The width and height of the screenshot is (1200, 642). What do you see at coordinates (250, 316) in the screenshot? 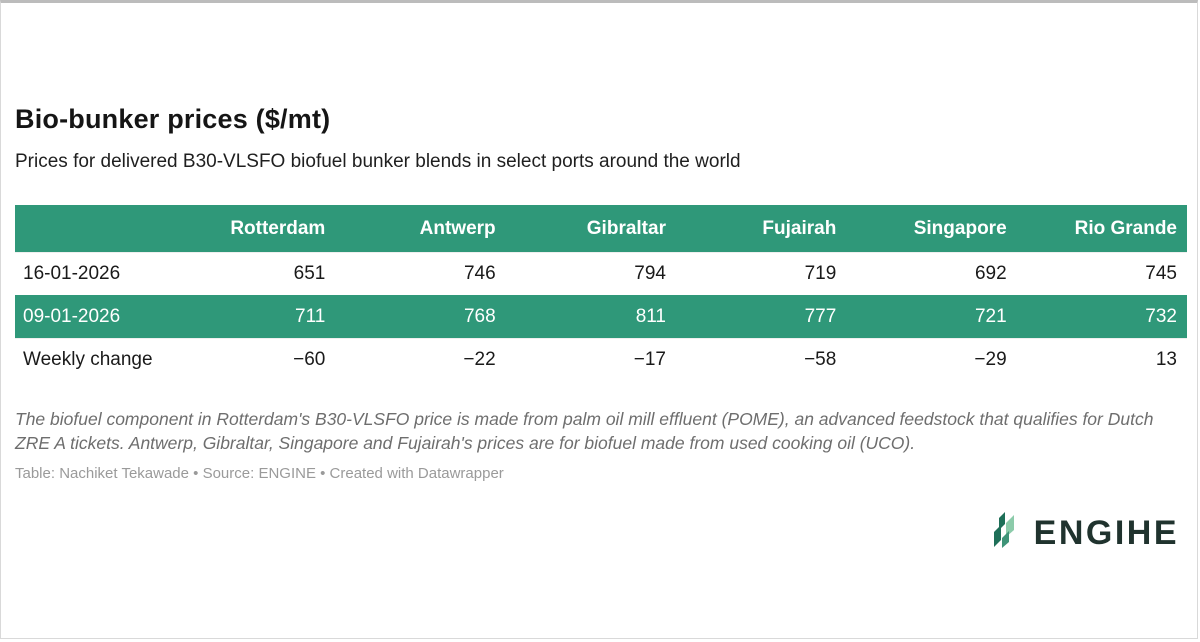
I see `value-cell: 711` at bounding box center [250, 316].